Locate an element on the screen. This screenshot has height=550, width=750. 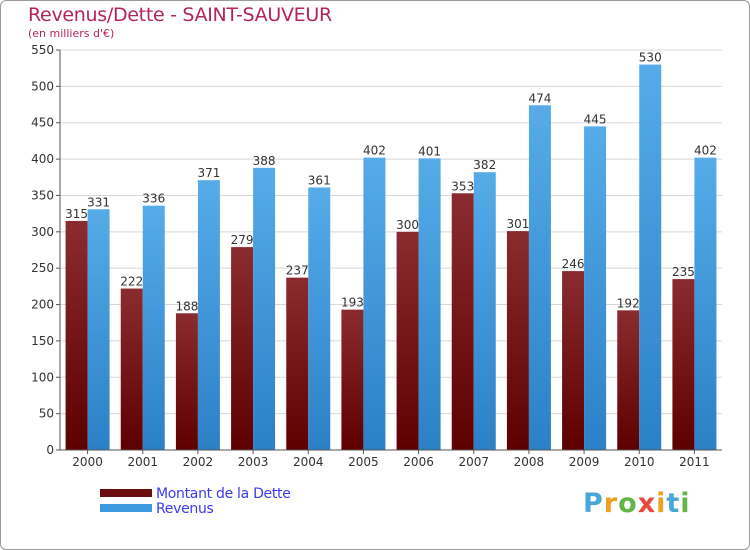
value-label-dette-2008: 301 is located at coordinates (517, 224).